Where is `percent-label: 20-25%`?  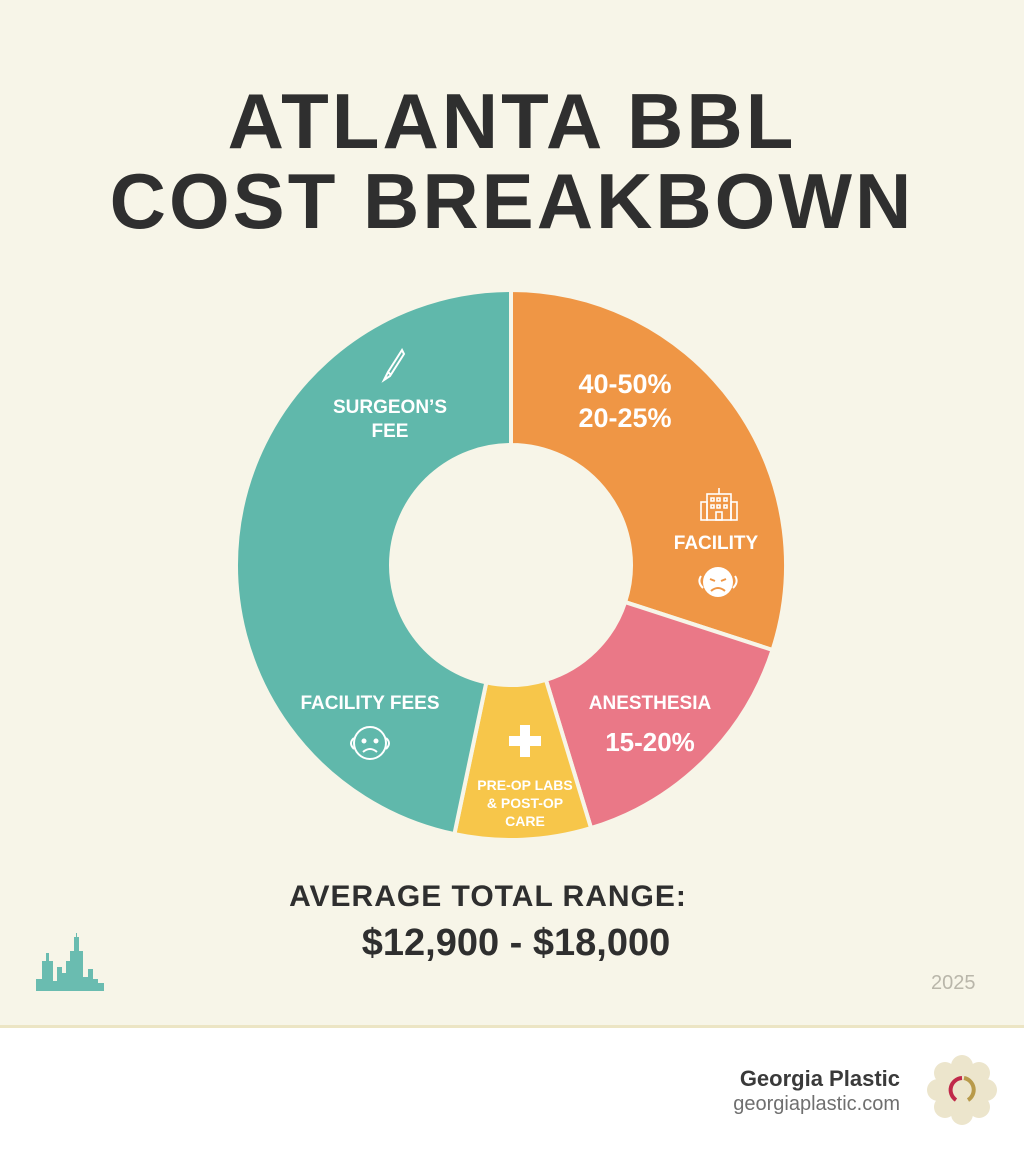 percent-label: 20-25% is located at coordinates (625, 417).